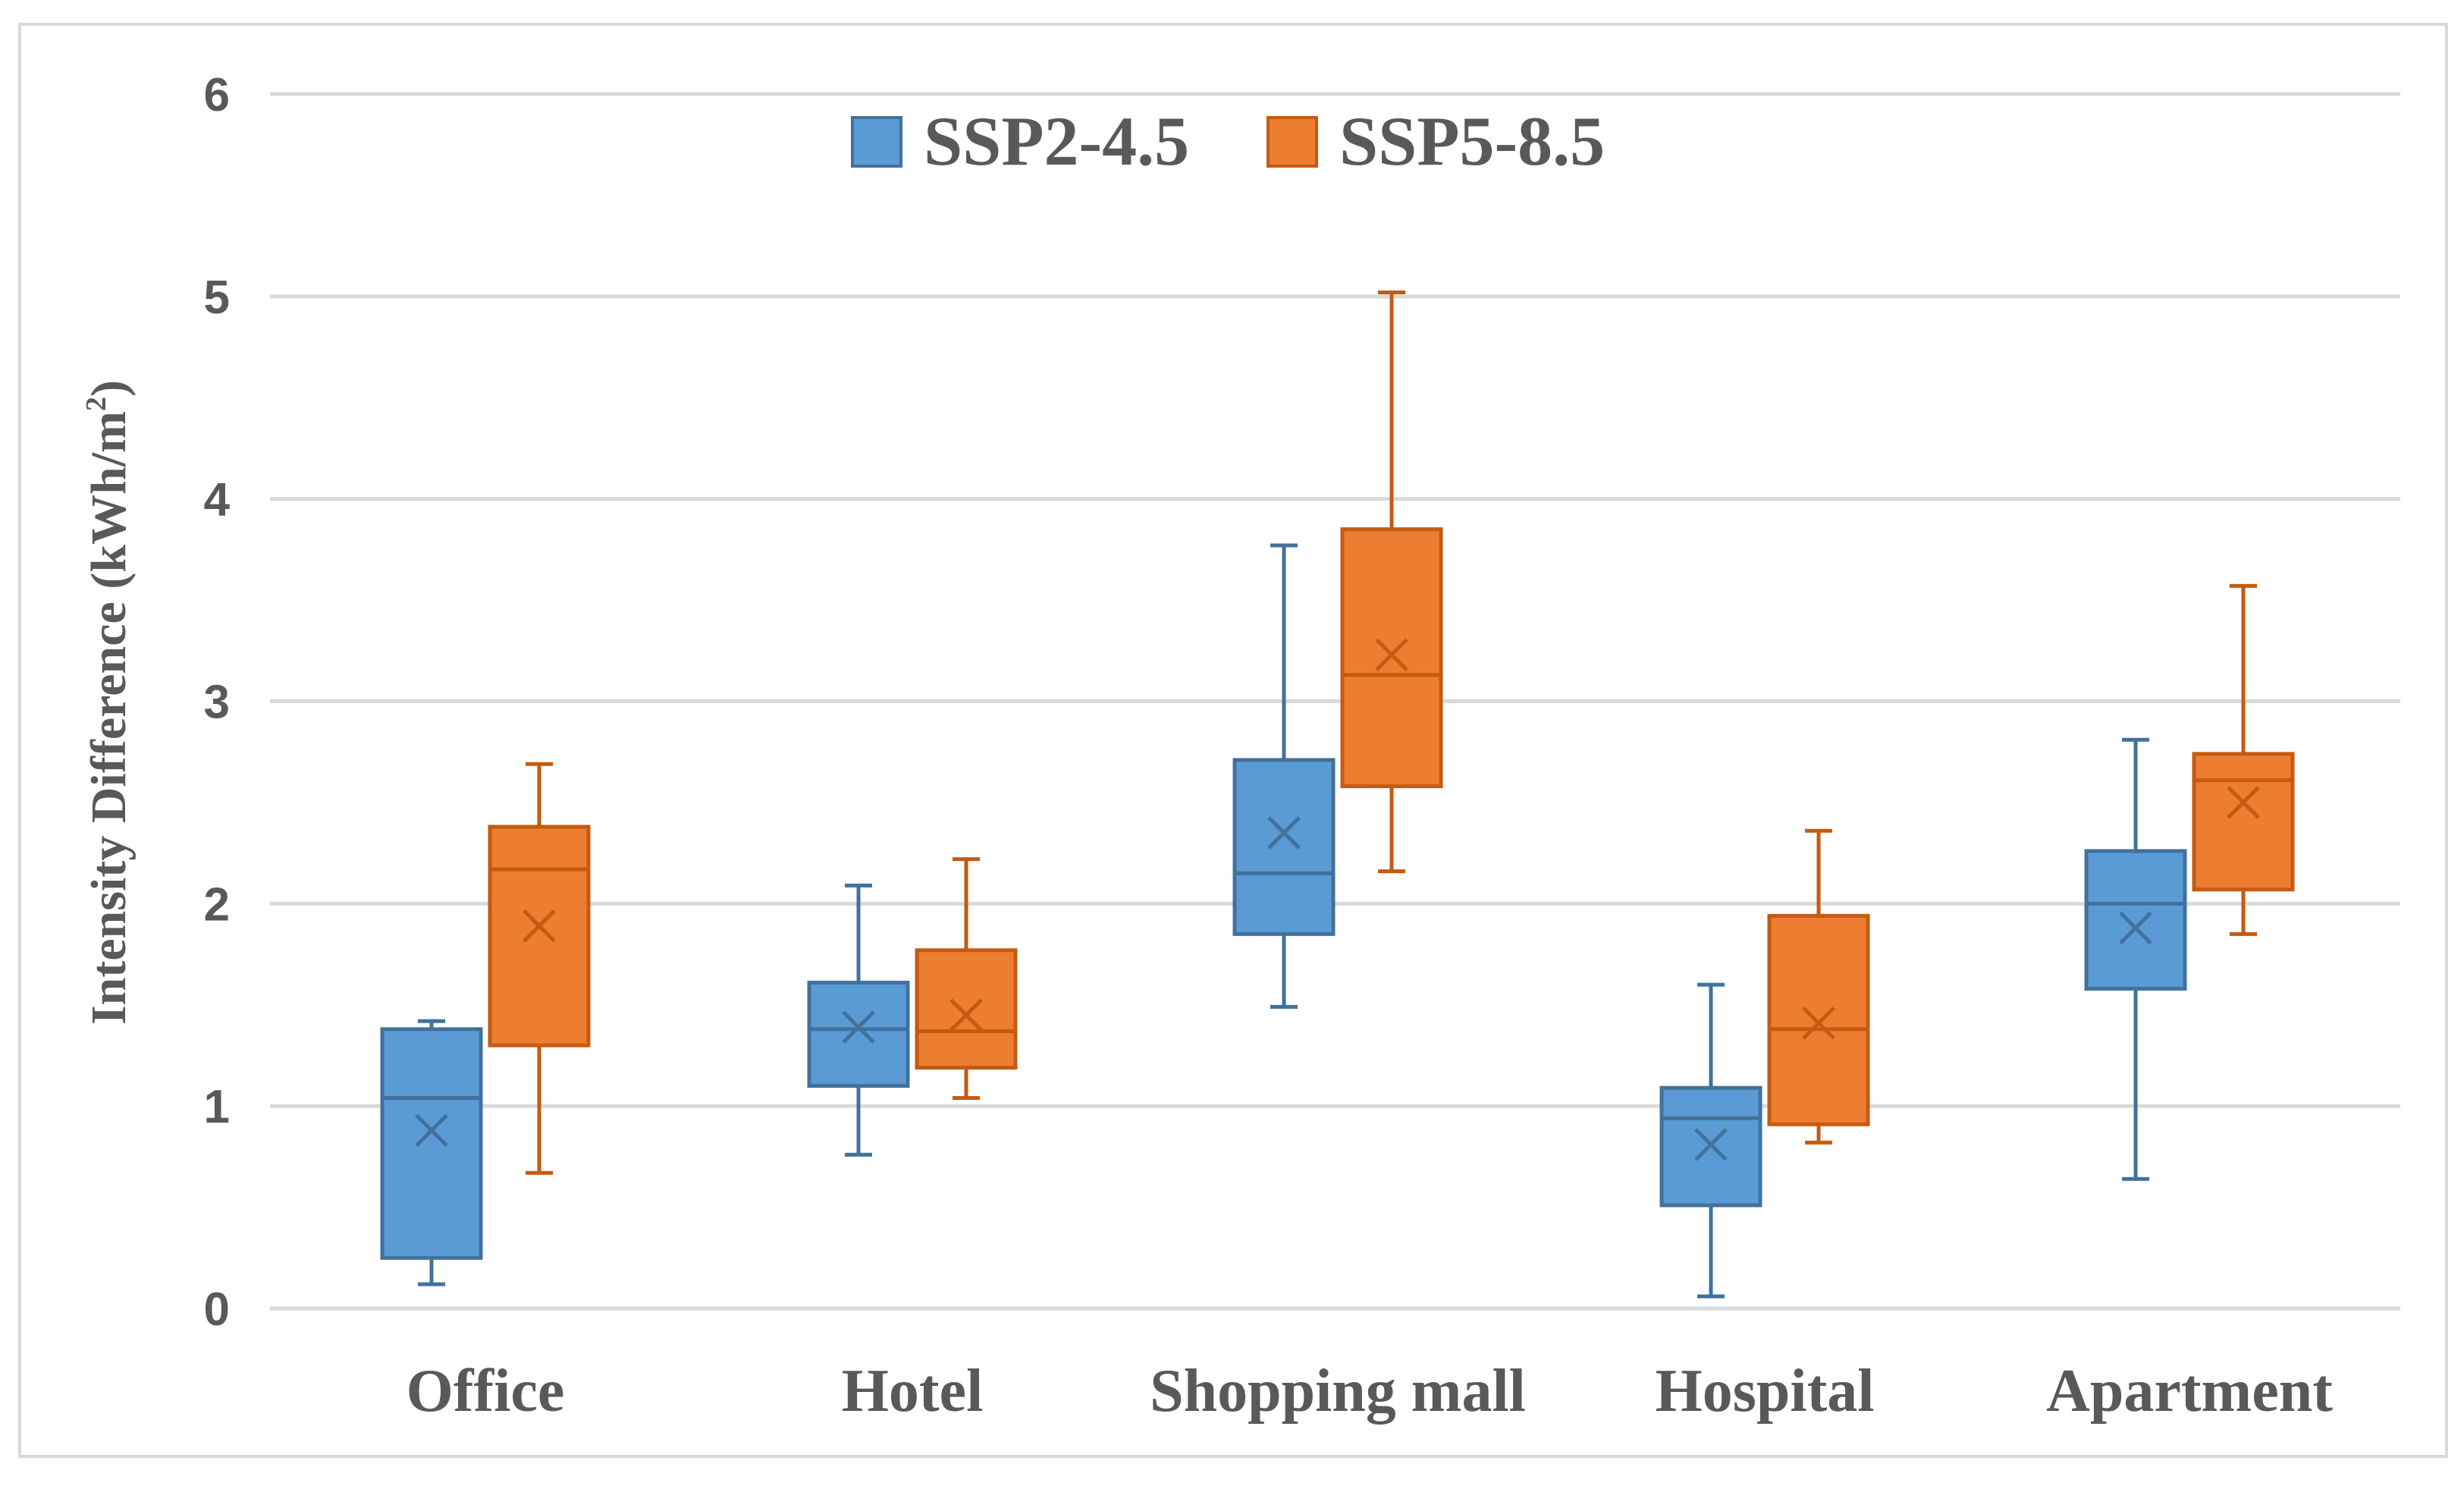 This screenshot has height=1486, width=2464. What do you see at coordinates (485, 1391) in the screenshot?
I see `x-tick-label-0: Office` at bounding box center [485, 1391].